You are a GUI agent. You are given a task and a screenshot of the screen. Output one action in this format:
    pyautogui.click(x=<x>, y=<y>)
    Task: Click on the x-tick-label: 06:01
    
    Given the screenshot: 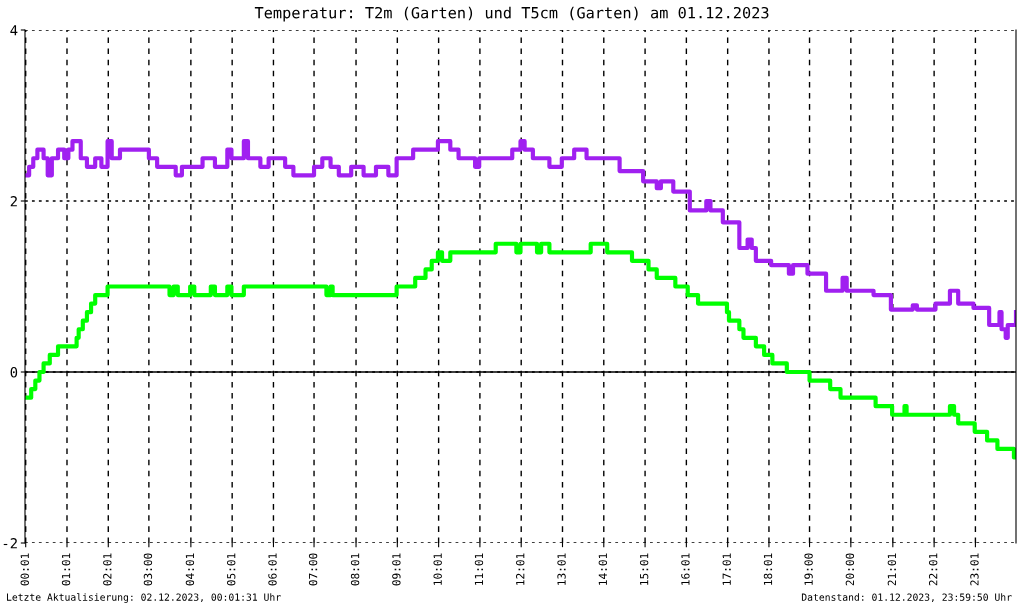 What is the action you would take?
    pyautogui.click(x=272, y=569)
    